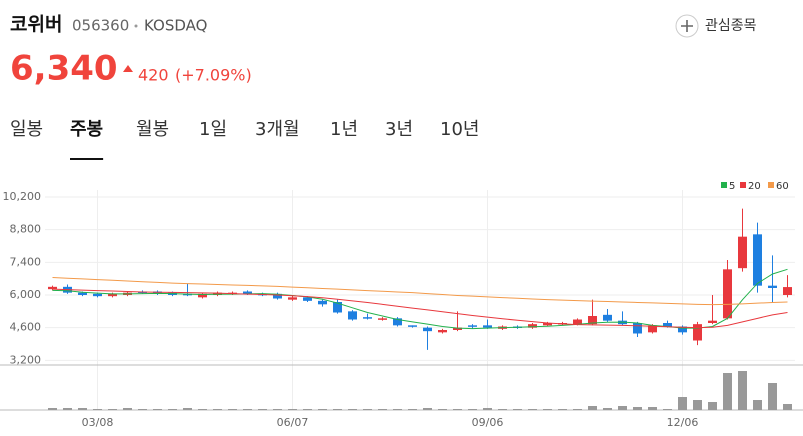 This screenshot has height=436, width=803. Describe the element at coordinates (136, 26) in the screenshot. I see `dot` at that location.